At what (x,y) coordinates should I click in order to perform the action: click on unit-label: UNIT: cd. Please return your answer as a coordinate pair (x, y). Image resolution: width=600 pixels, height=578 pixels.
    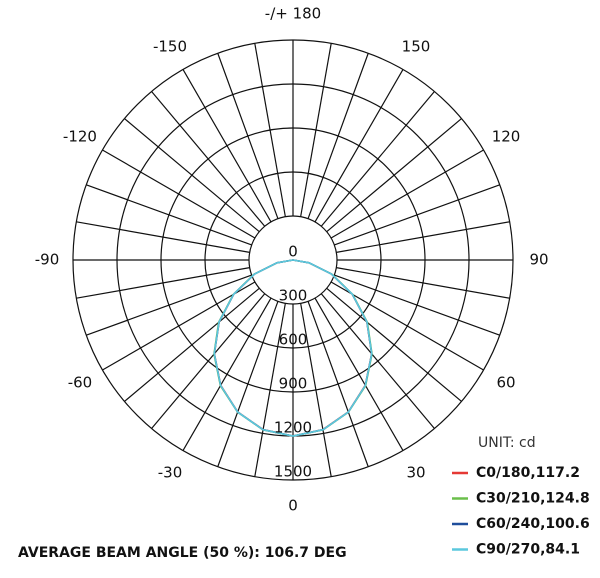
    Looking at the image, I should click on (507, 443).